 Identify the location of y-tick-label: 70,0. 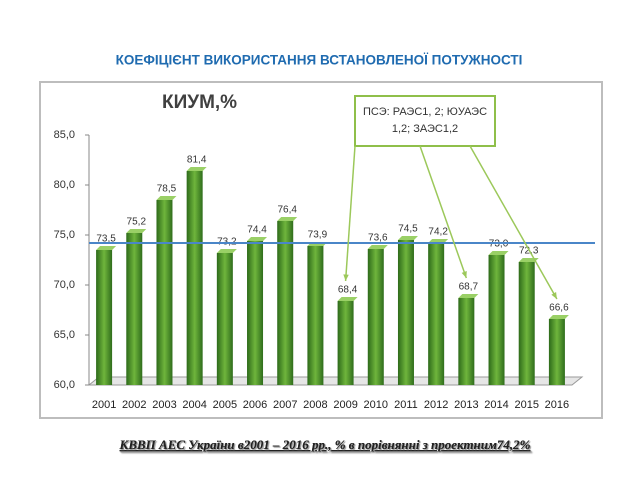
(64, 285).